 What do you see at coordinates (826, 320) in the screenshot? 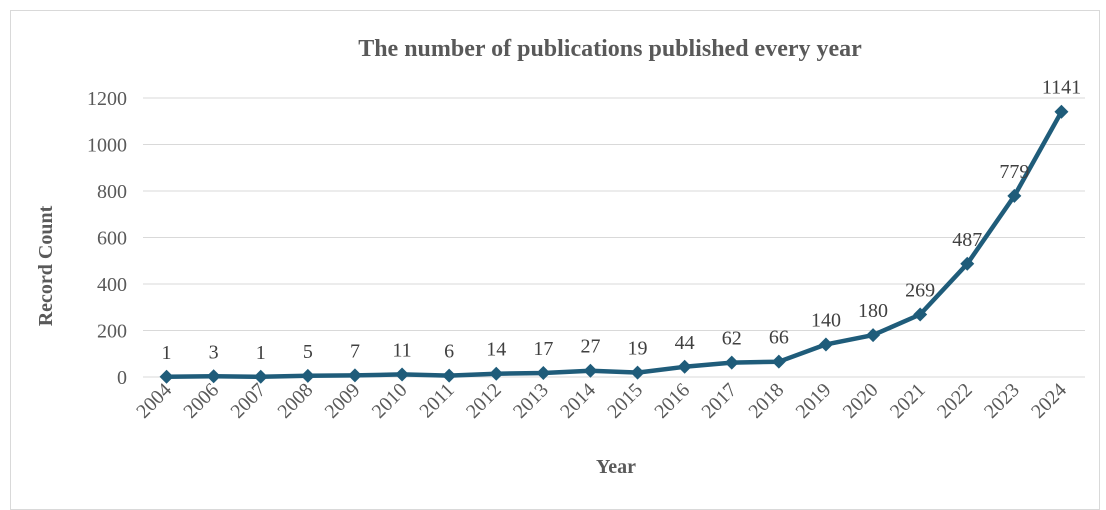
I see `data-label: 140` at bounding box center [826, 320].